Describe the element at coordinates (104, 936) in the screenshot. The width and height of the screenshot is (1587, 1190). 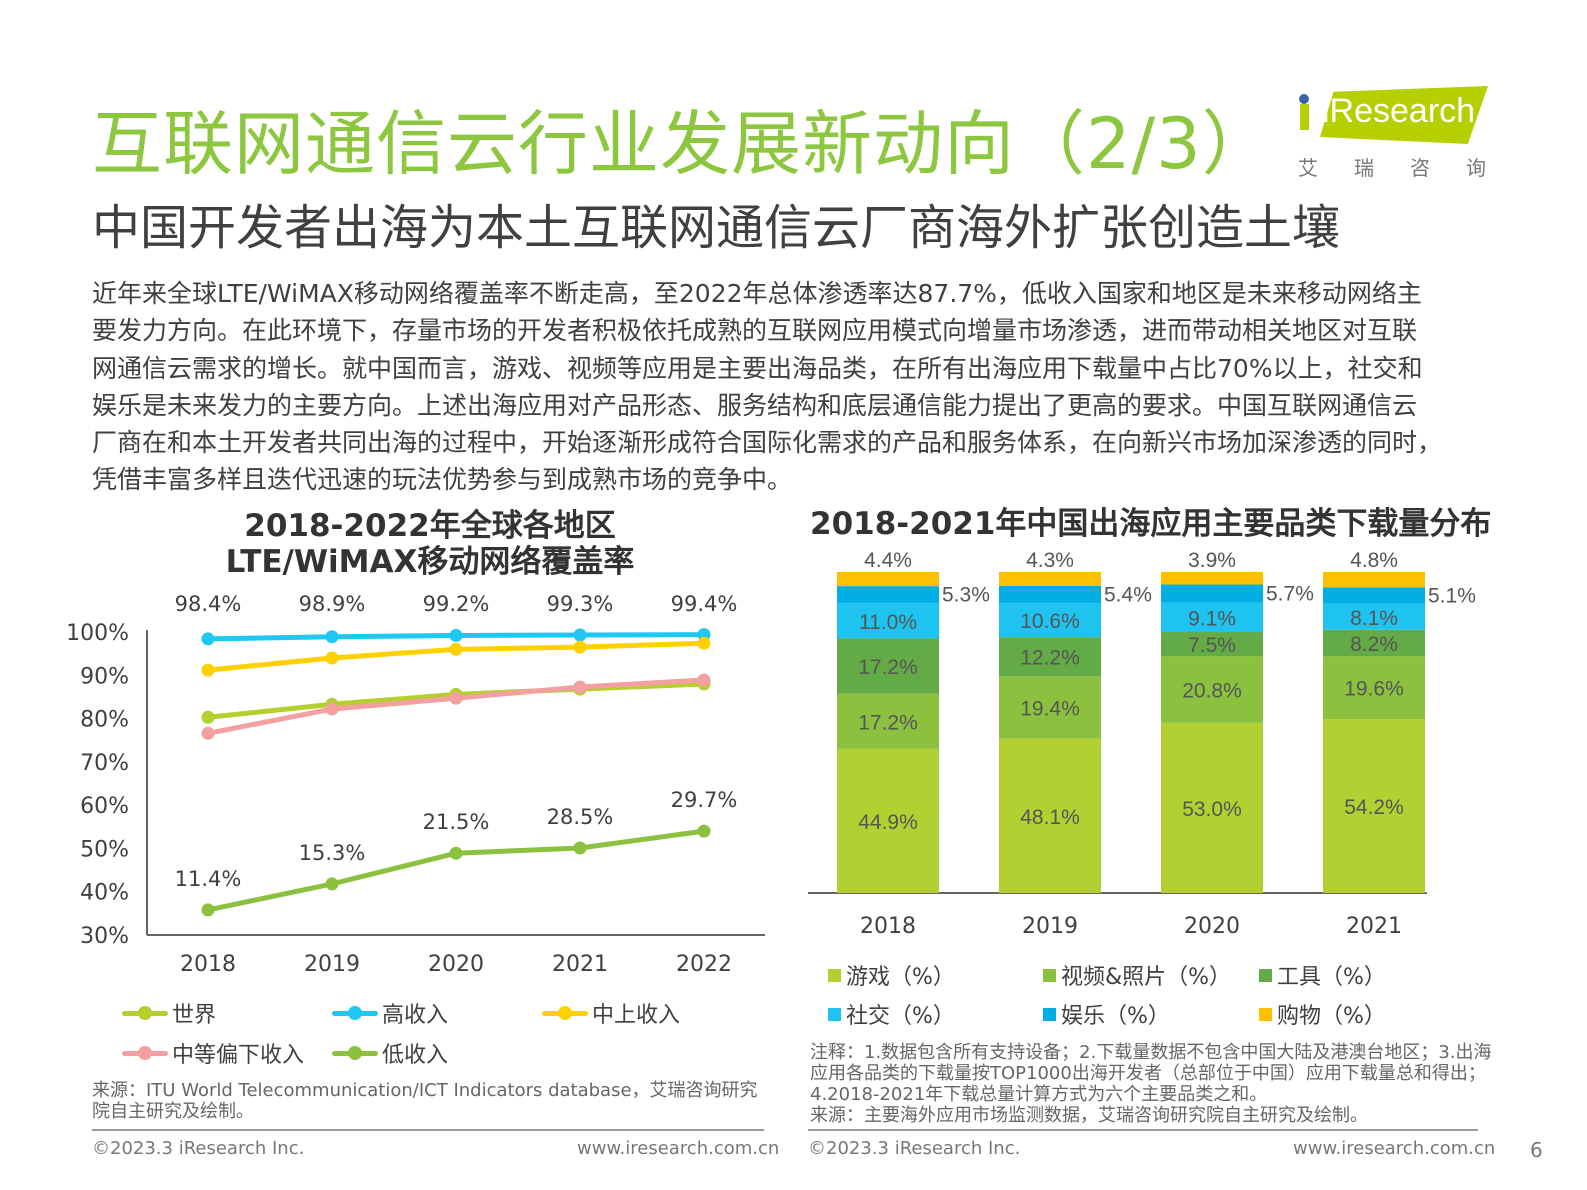
I see `y-tick-label: 30%` at that location.